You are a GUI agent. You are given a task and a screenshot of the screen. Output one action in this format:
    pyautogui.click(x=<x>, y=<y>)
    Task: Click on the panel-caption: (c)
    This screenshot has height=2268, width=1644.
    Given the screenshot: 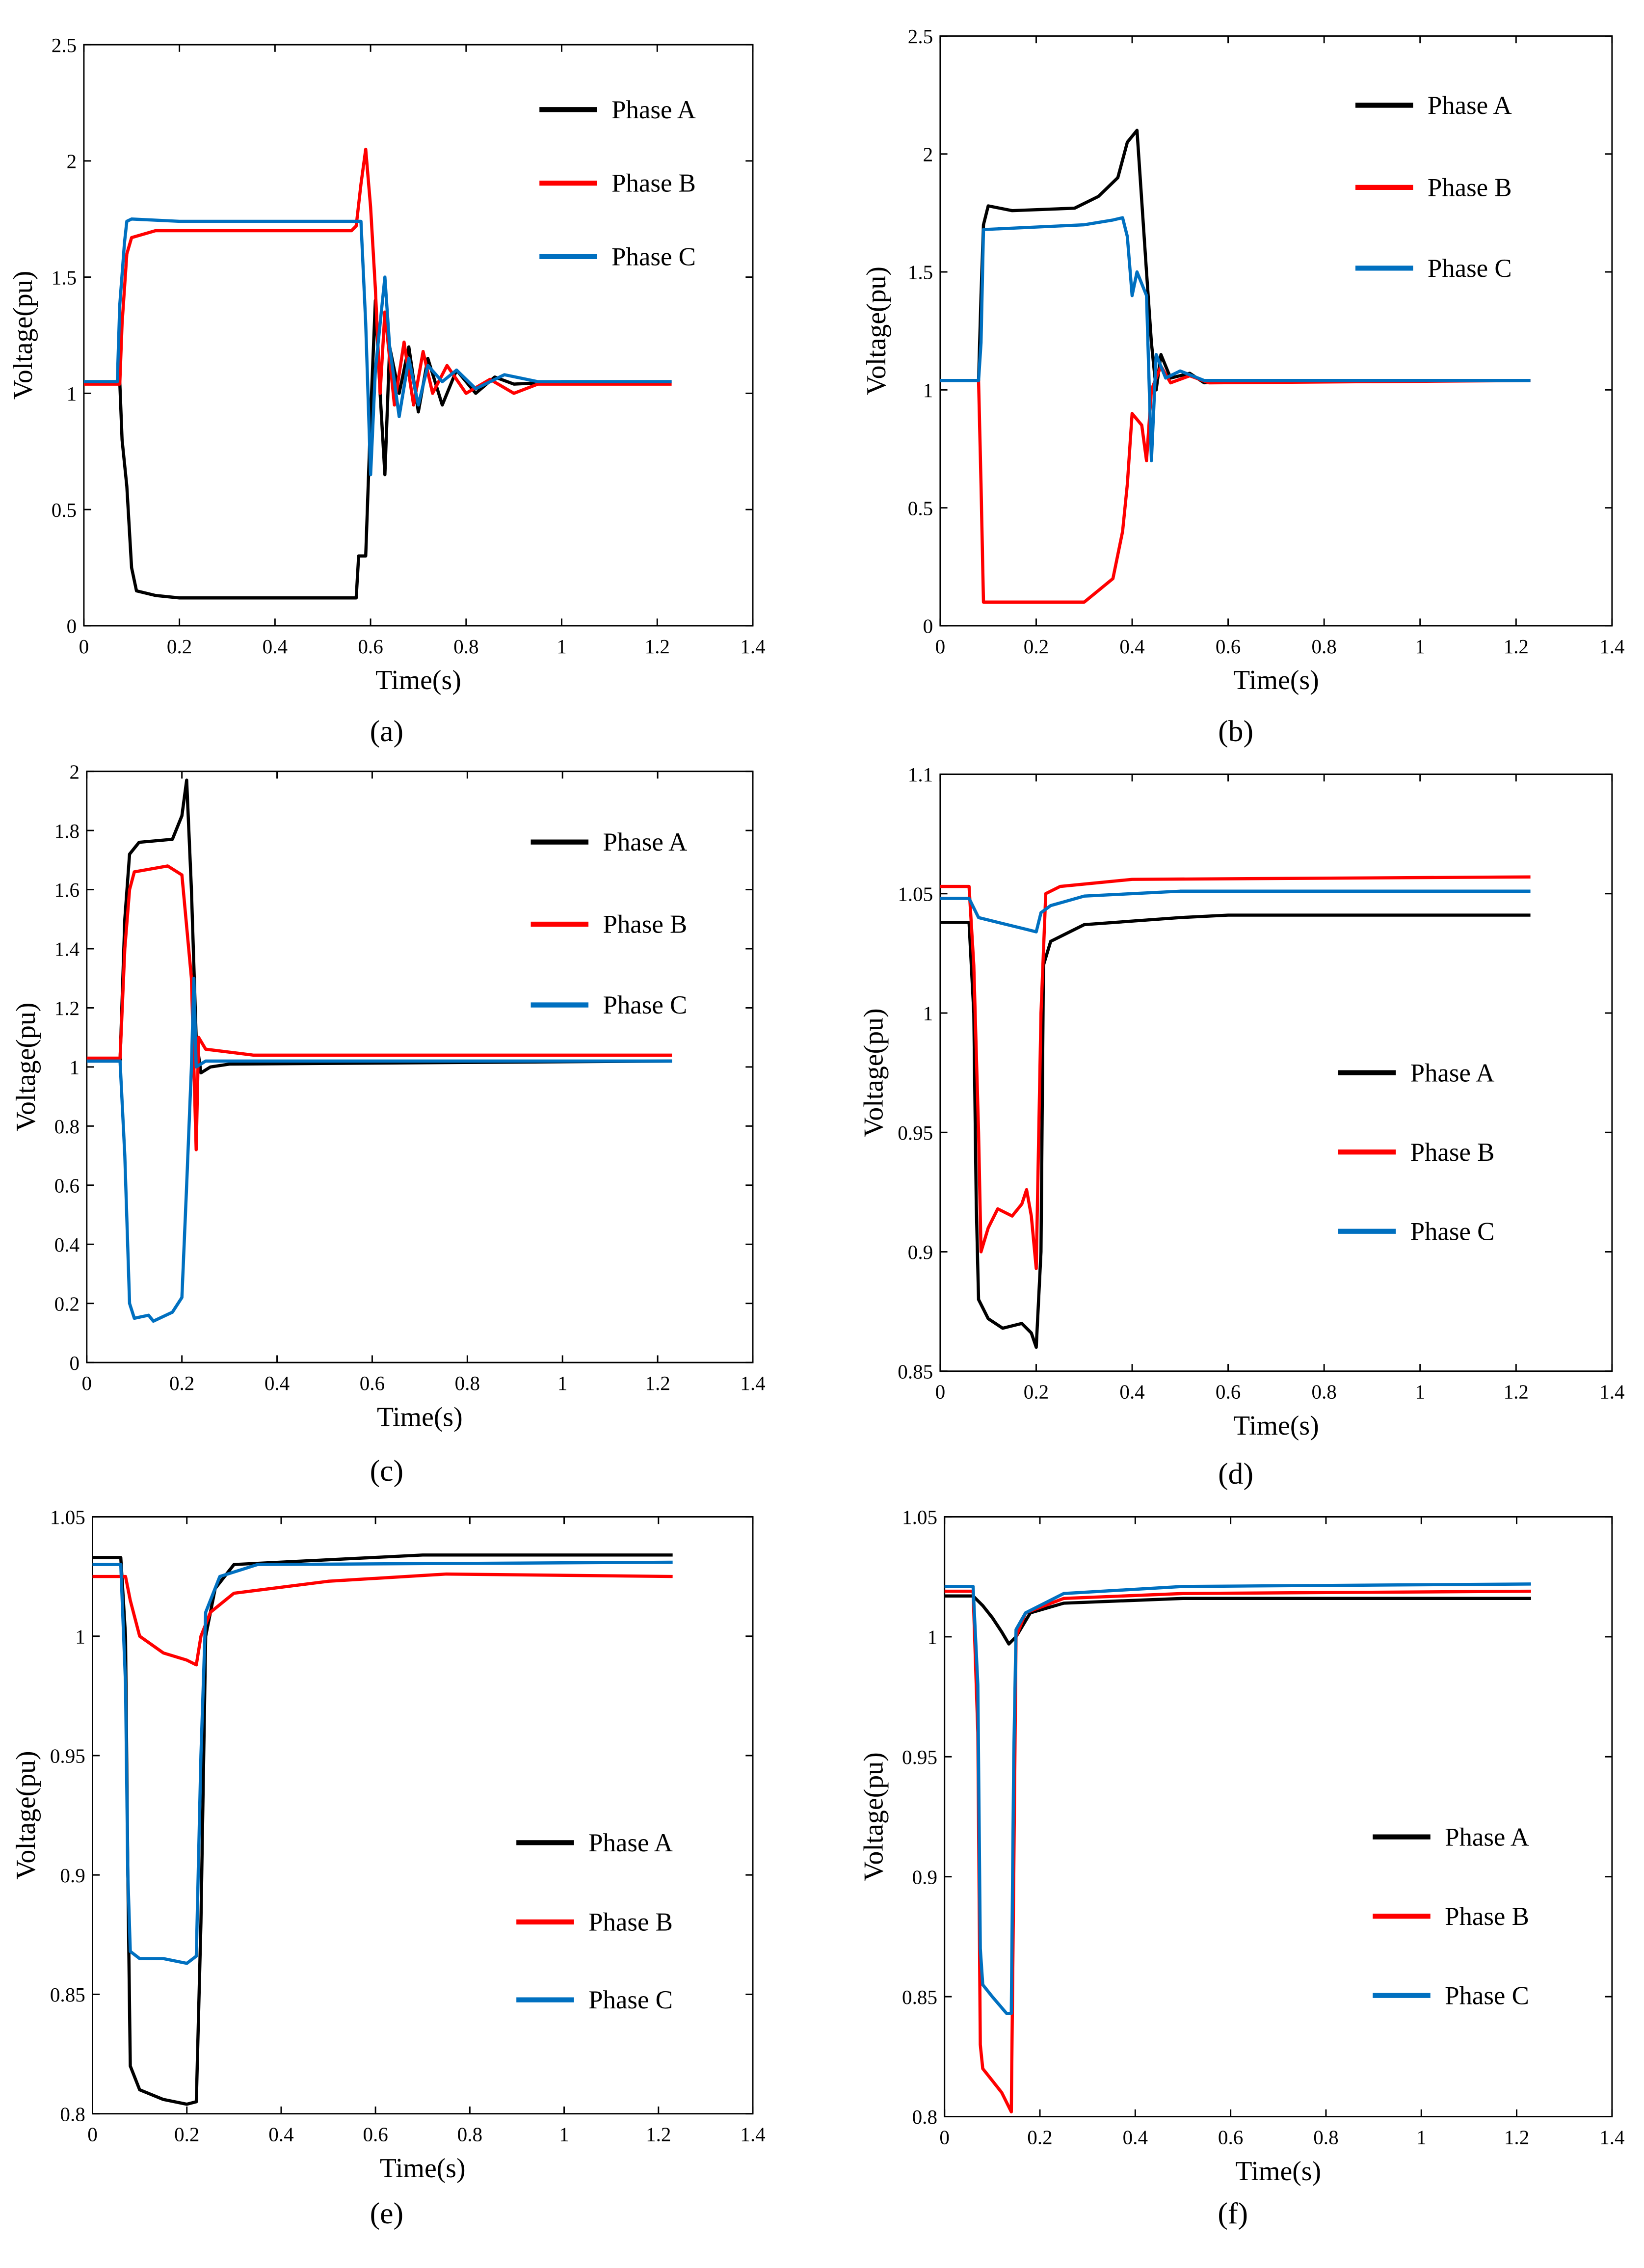 What is the action you would take?
    pyautogui.click(x=386, y=1471)
    